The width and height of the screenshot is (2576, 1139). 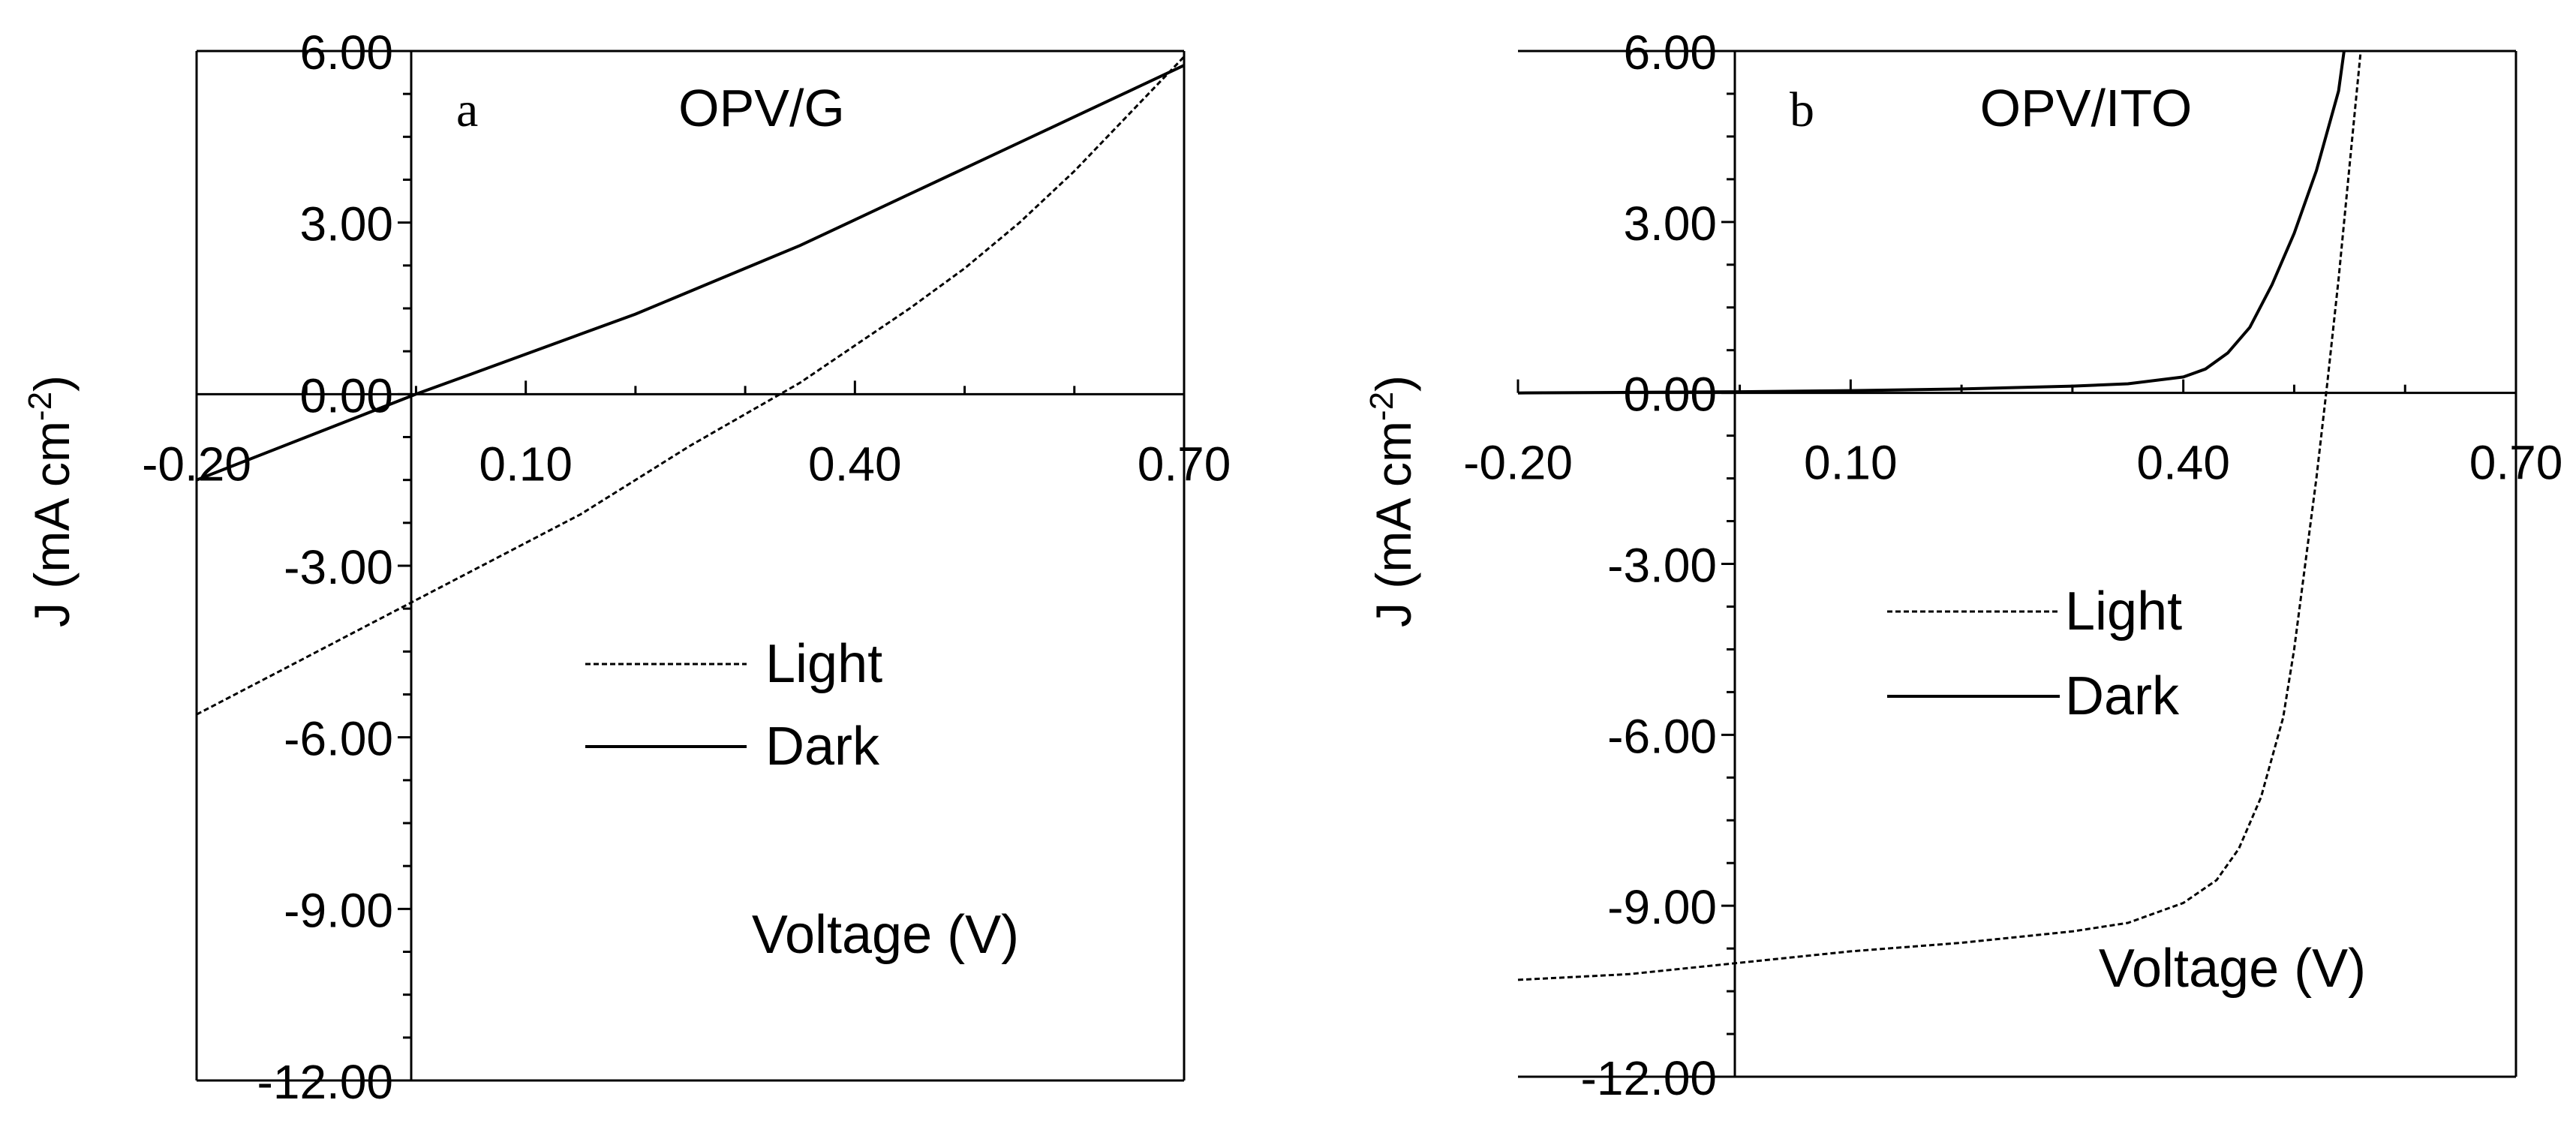 I want to click on panel-letter: b, so click(x=1802, y=110).